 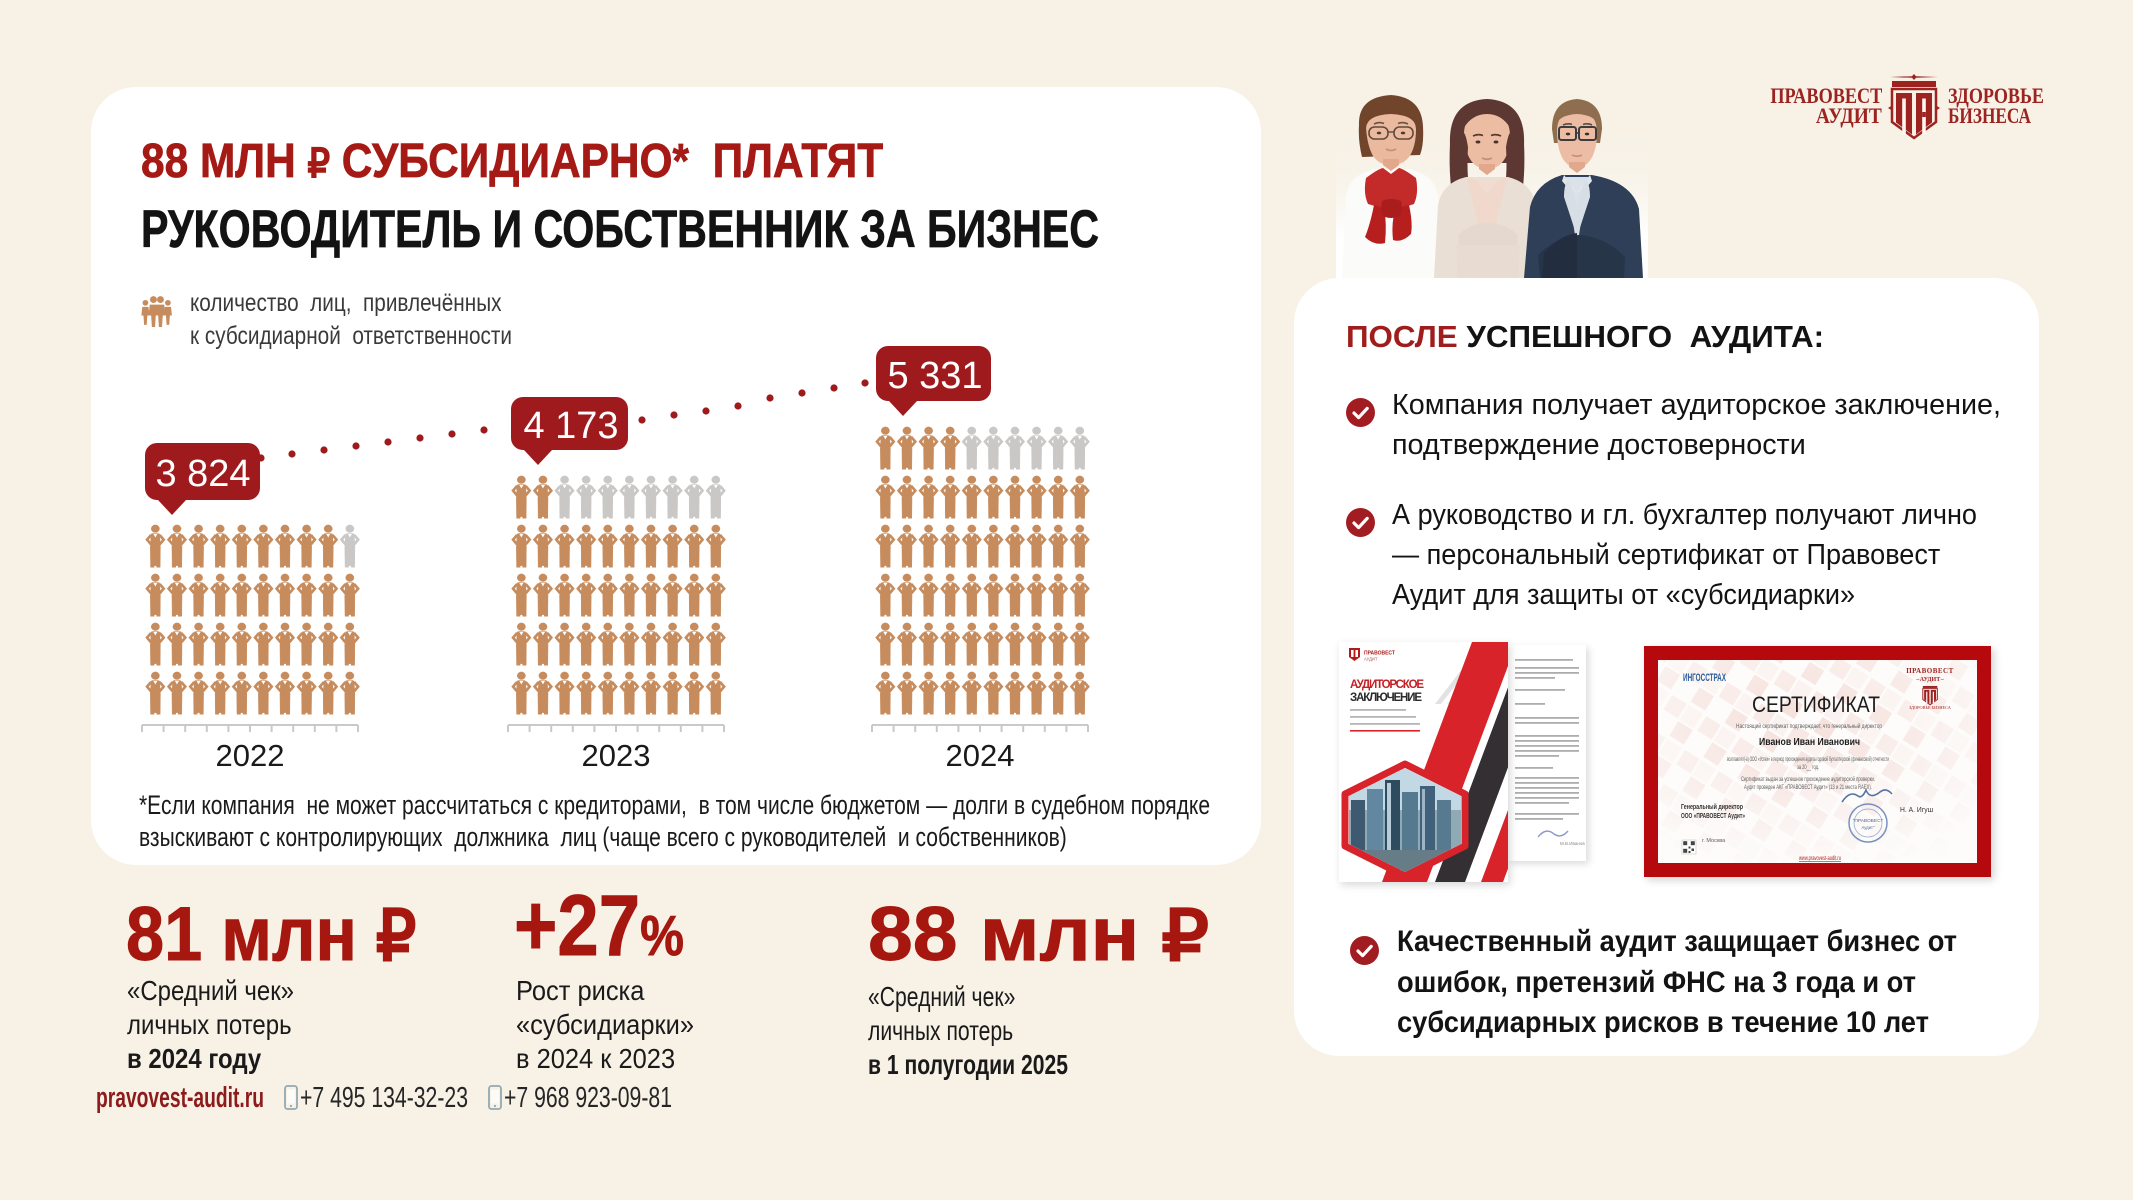 What do you see at coordinates (1868, 827) in the screenshot?
I see `svg-text: Аудит"` at bounding box center [1868, 827].